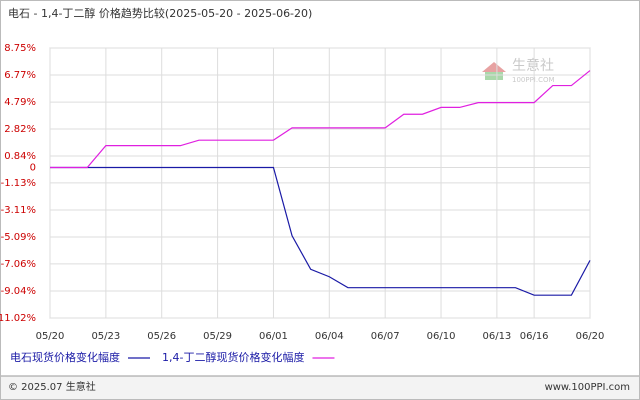 Image resolution: width=640 pixels, height=400 pixels. What do you see at coordinates (590, 336) in the screenshot?
I see `x-tick-label: 06/20` at bounding box center [590, 336].